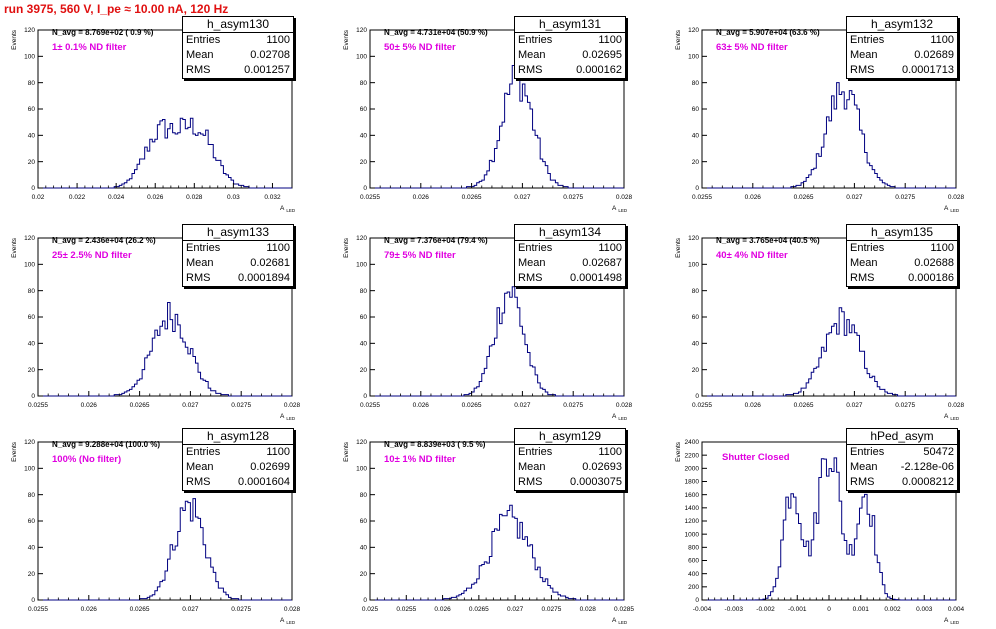 This screenshot has width=996, height=629. I want to click on stats-mean-row: Mean 0.02687, so click(570, 263).